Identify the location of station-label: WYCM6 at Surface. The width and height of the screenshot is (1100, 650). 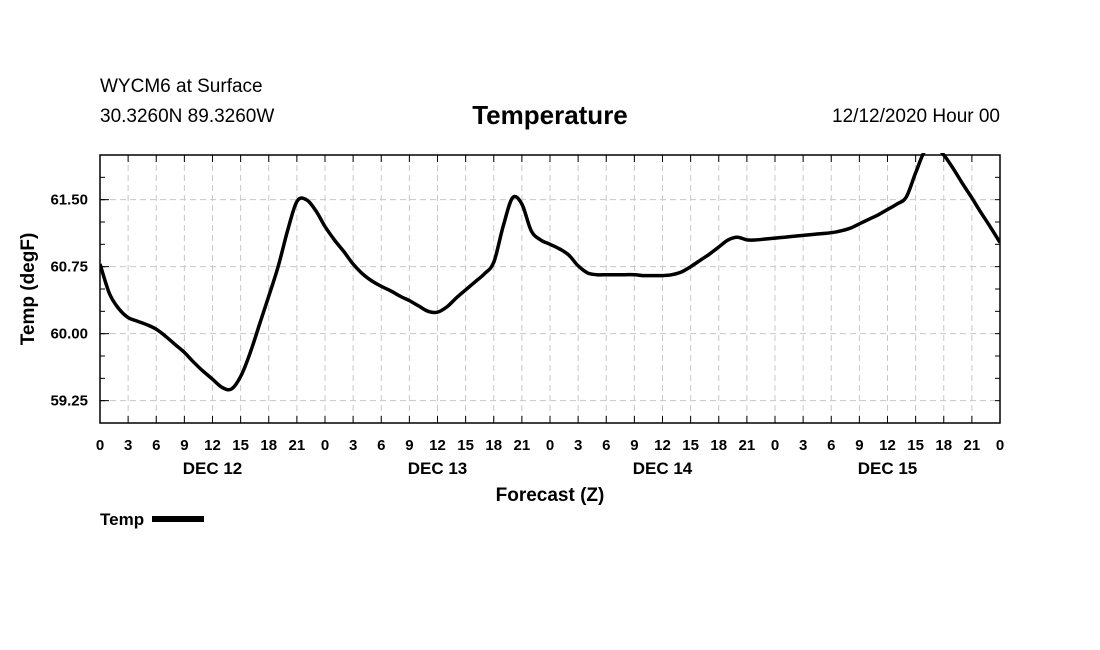
(181, 86).